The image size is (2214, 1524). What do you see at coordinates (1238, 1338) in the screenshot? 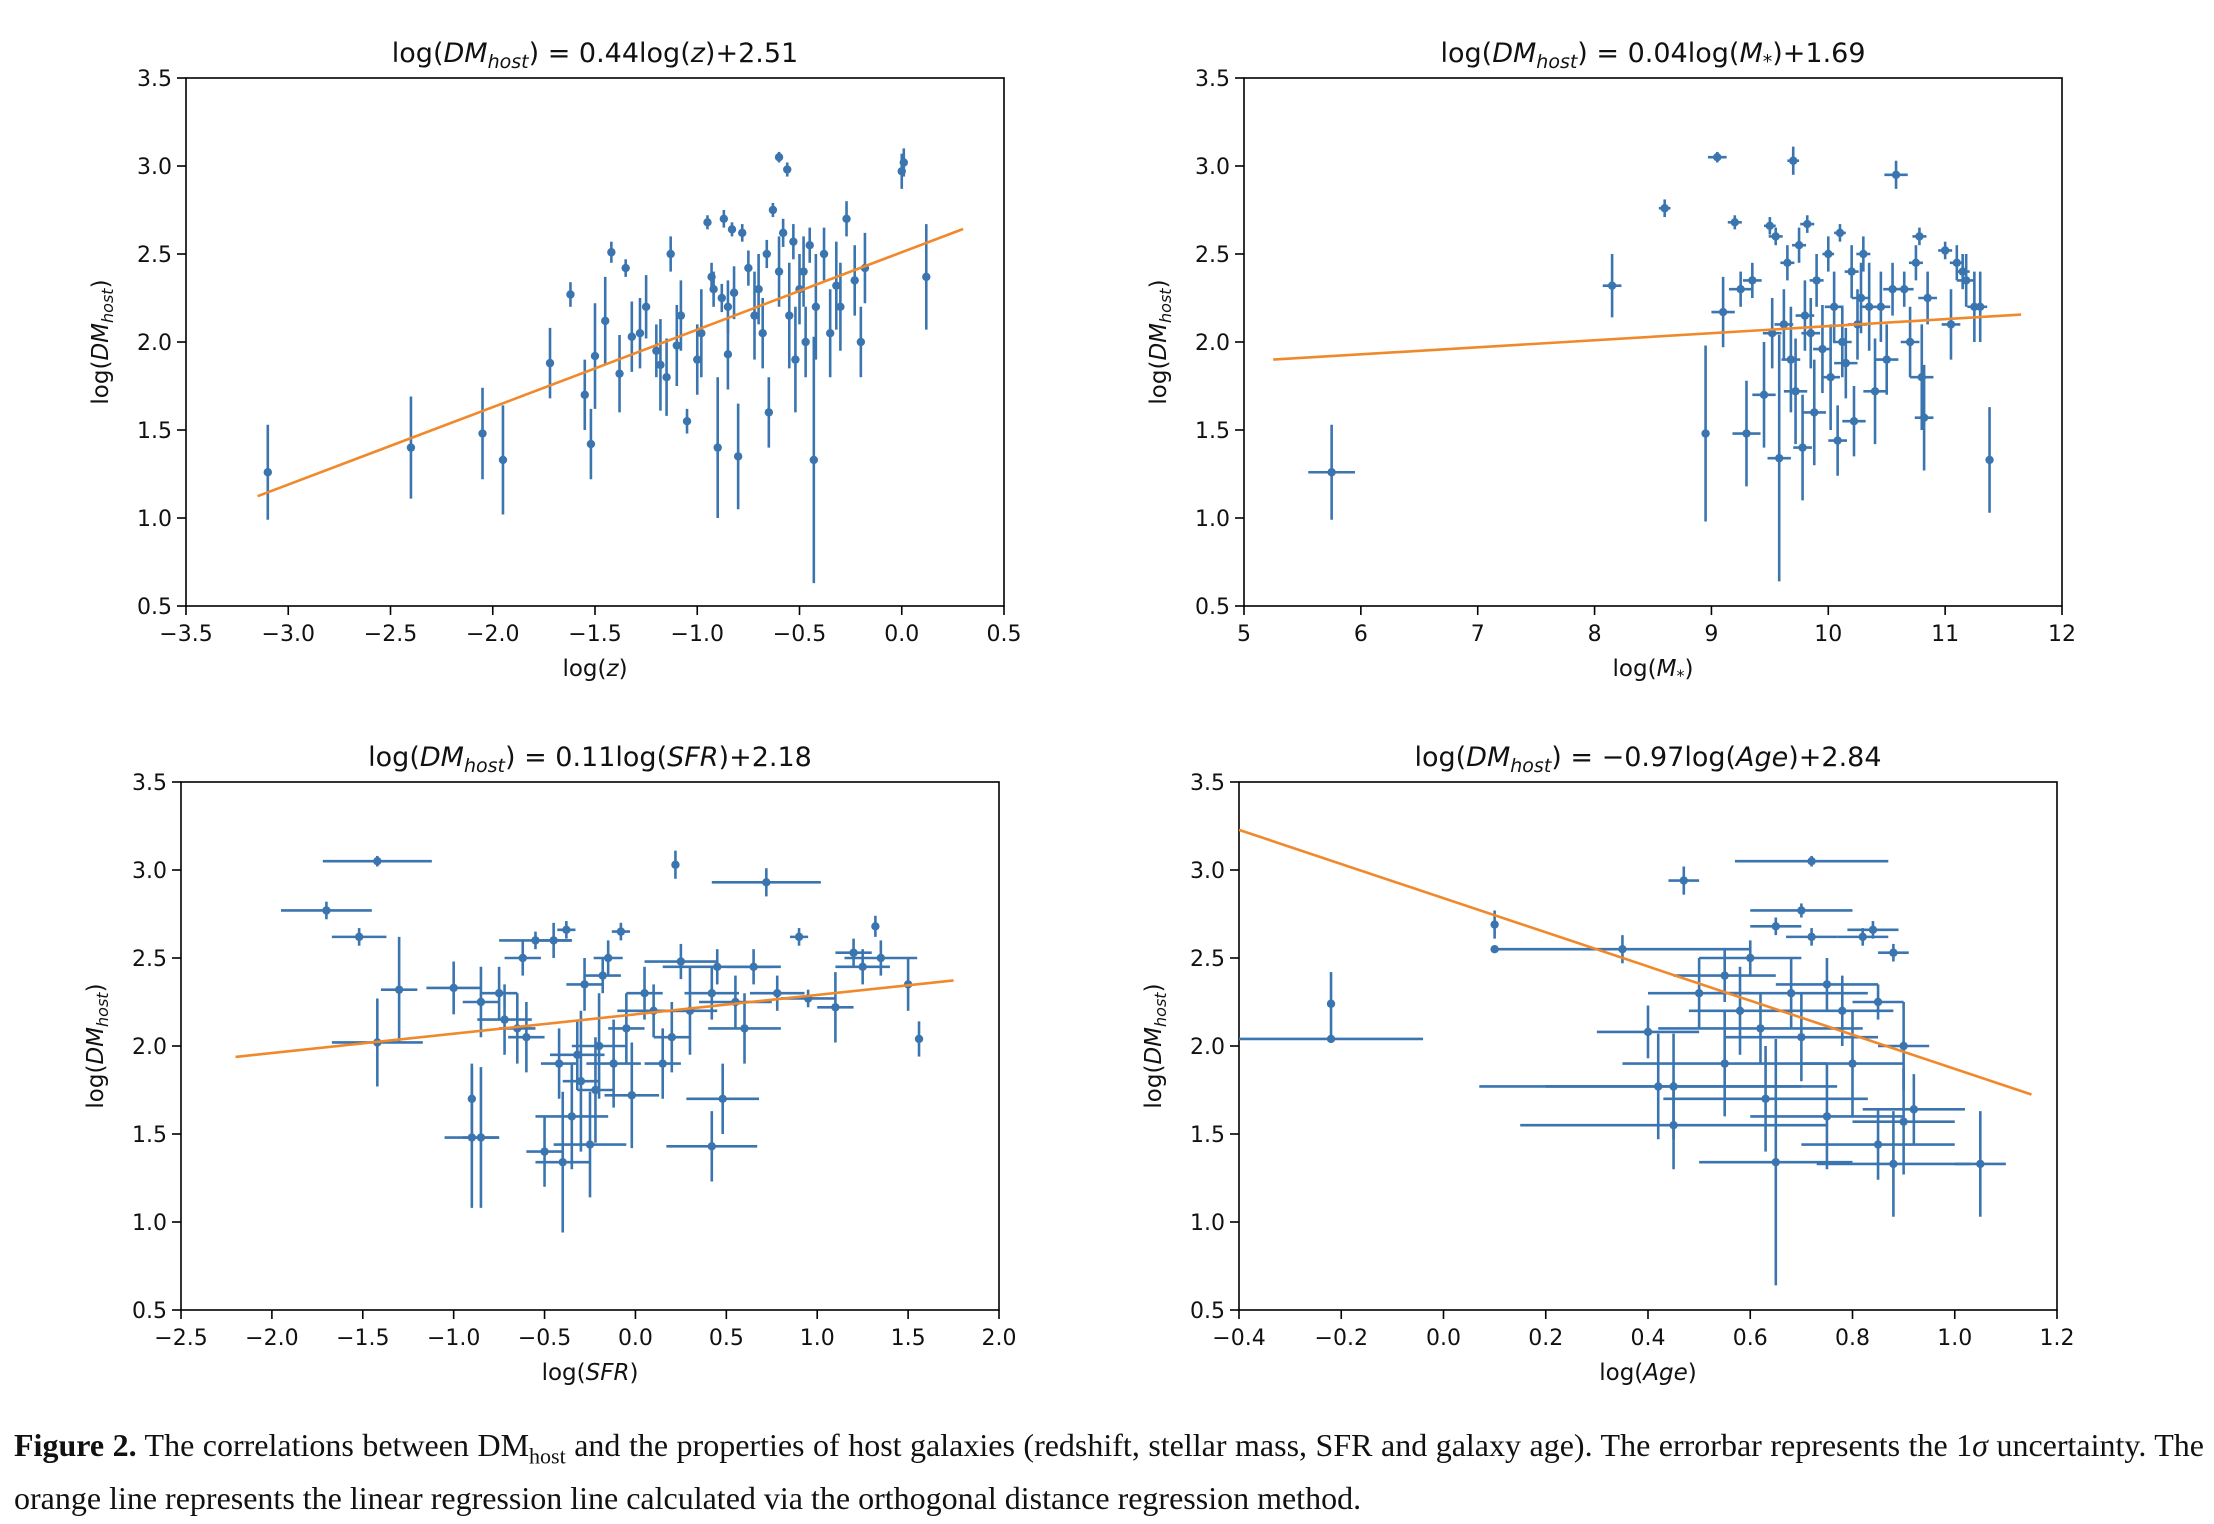
I see `x-tick-label: −0.4` at bounding box center [1238, 1338].